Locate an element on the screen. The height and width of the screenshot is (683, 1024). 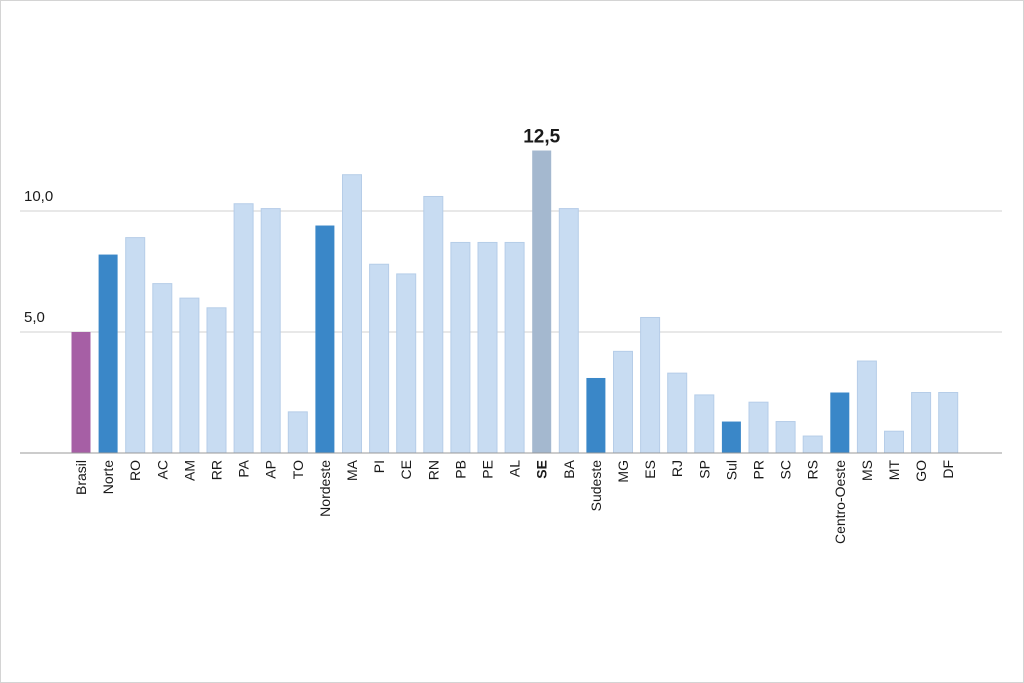
bar-pb is located at coordinates (460, 347).